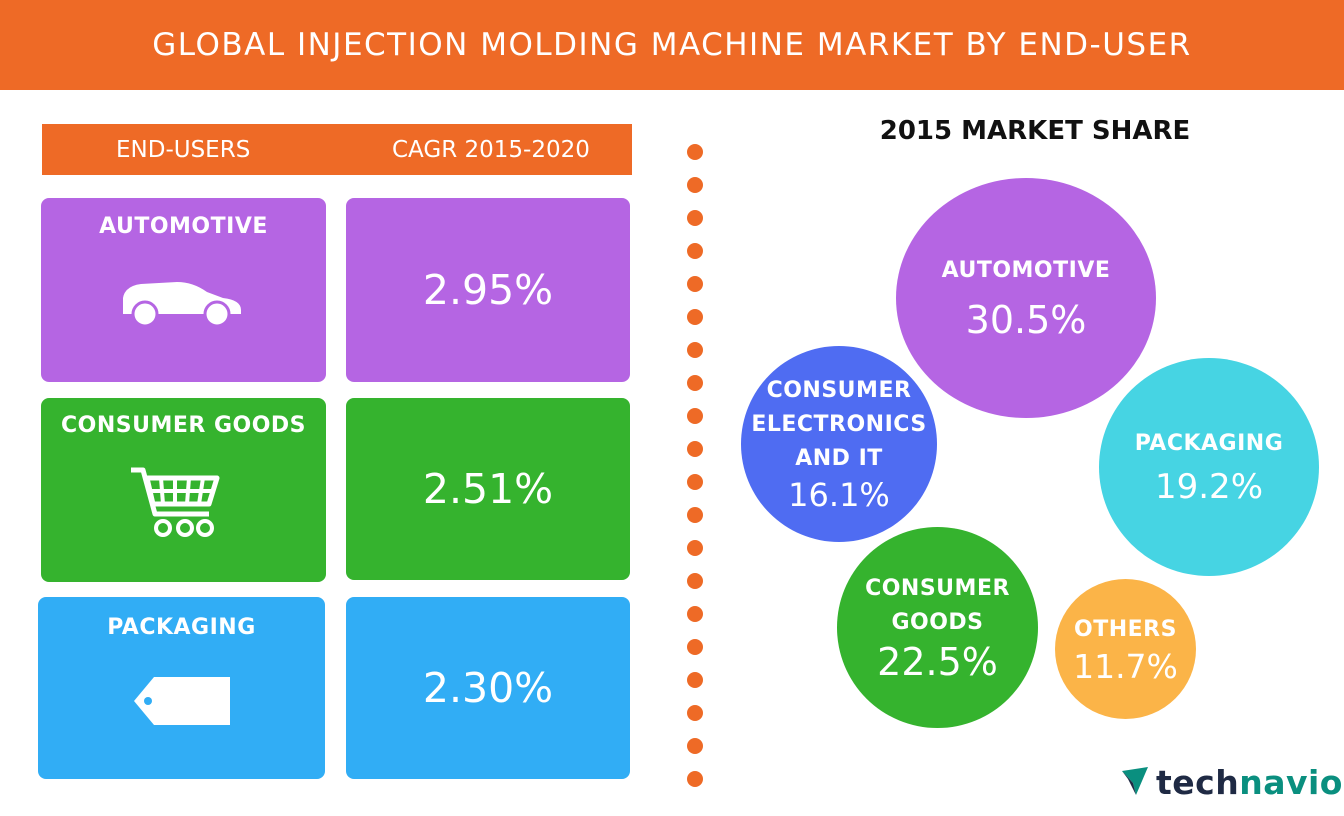 The image size is (1344, 816). I want to click on cagr-value: 2.30%, so click(488, 688).